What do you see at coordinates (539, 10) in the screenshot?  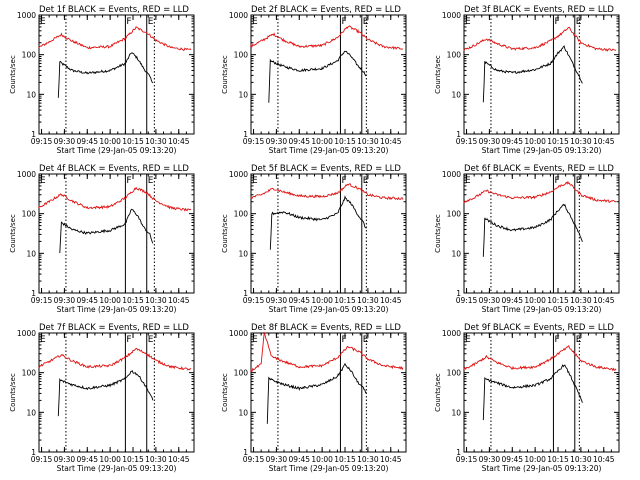 I see `panel-title: Det 3f BLACK = Events, RED = LLD` at bounding box center [539, 10].